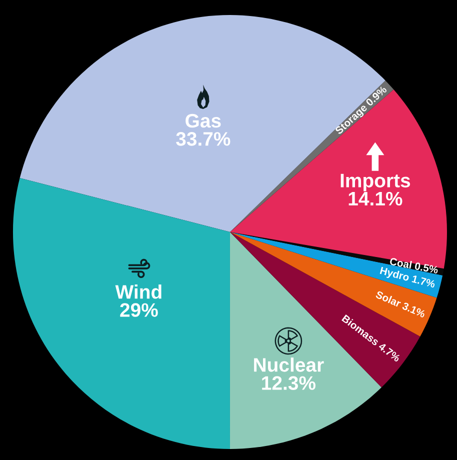  Describe the element at coordinates (289, 383) in the screenshot. I see `data-label: 12.3%` at that location.